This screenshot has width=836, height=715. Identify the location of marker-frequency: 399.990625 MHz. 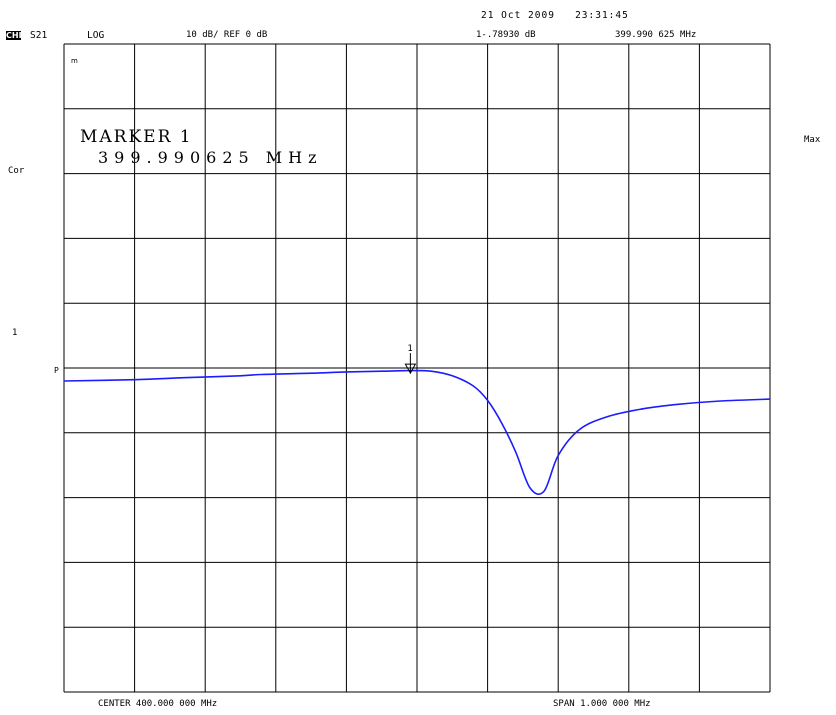
(210, 157).